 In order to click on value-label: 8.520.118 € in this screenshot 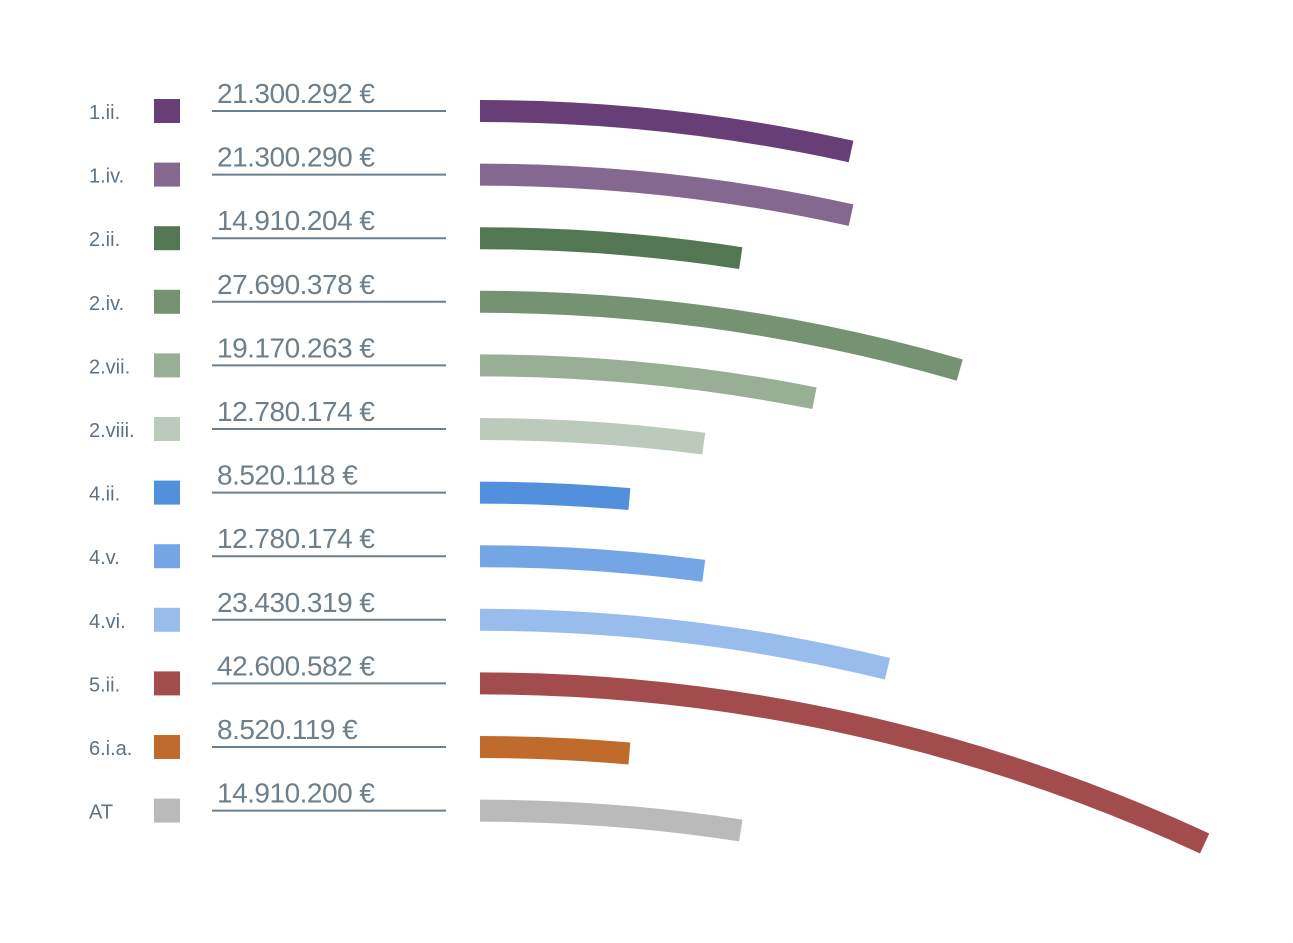, I will do `click(287, 475)`.